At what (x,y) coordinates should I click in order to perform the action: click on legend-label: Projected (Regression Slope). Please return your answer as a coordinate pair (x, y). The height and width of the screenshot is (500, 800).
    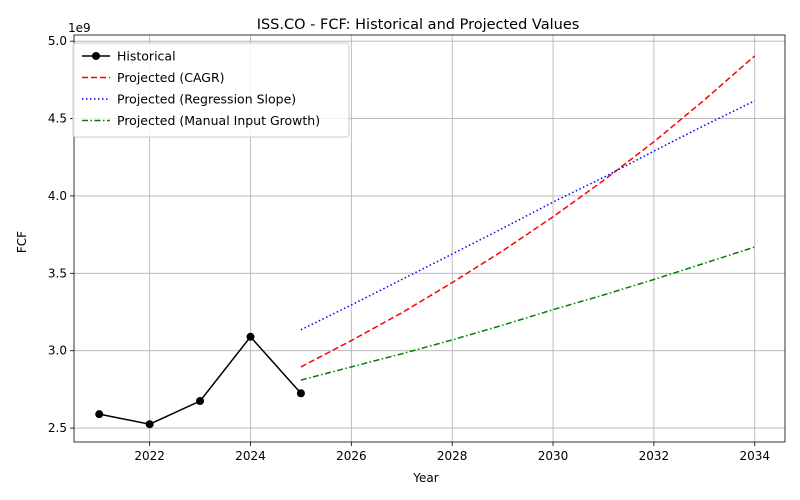
    Looking at the image, I should click on (206, 99).